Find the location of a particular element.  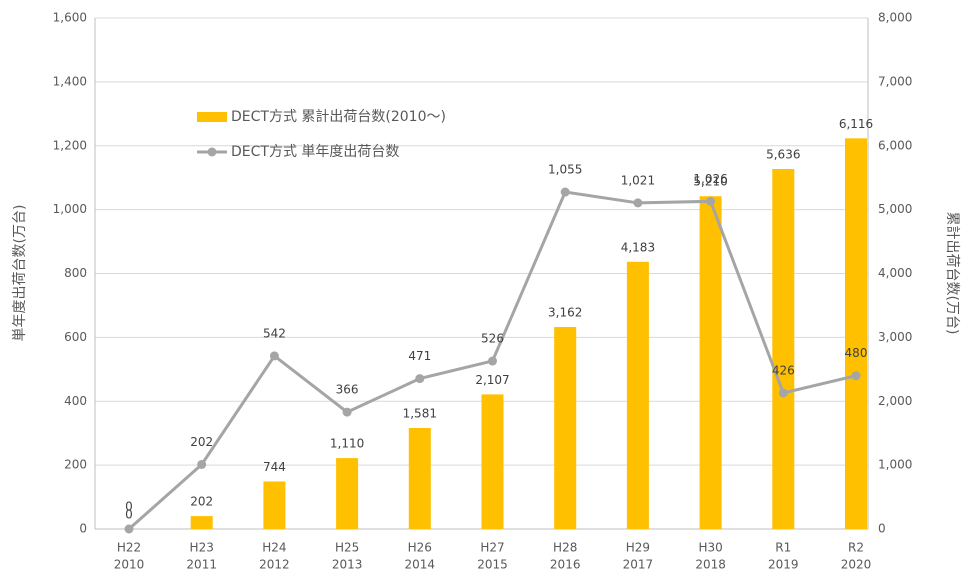

data-label: 426 is located at coordinates (783, 370).